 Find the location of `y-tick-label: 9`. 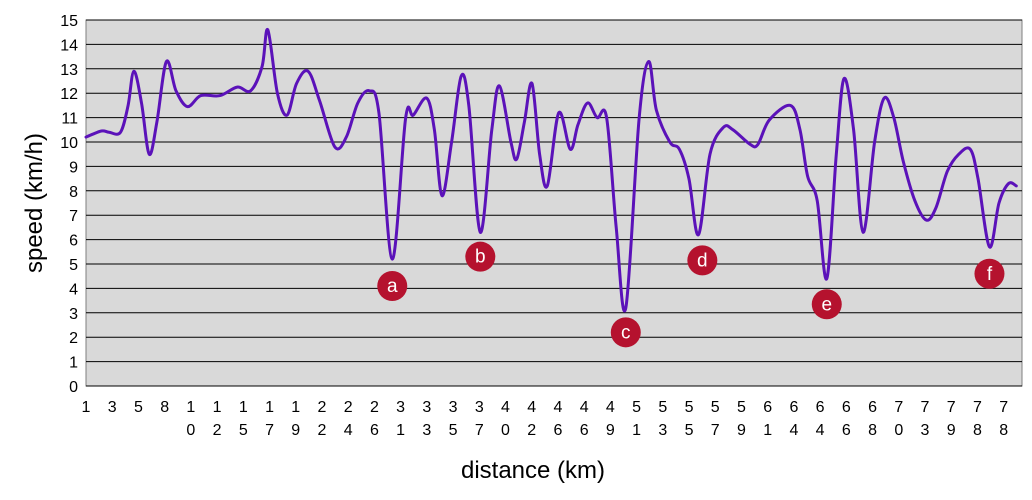

y-tick-label: 9 is located at coordinates (73, 167).